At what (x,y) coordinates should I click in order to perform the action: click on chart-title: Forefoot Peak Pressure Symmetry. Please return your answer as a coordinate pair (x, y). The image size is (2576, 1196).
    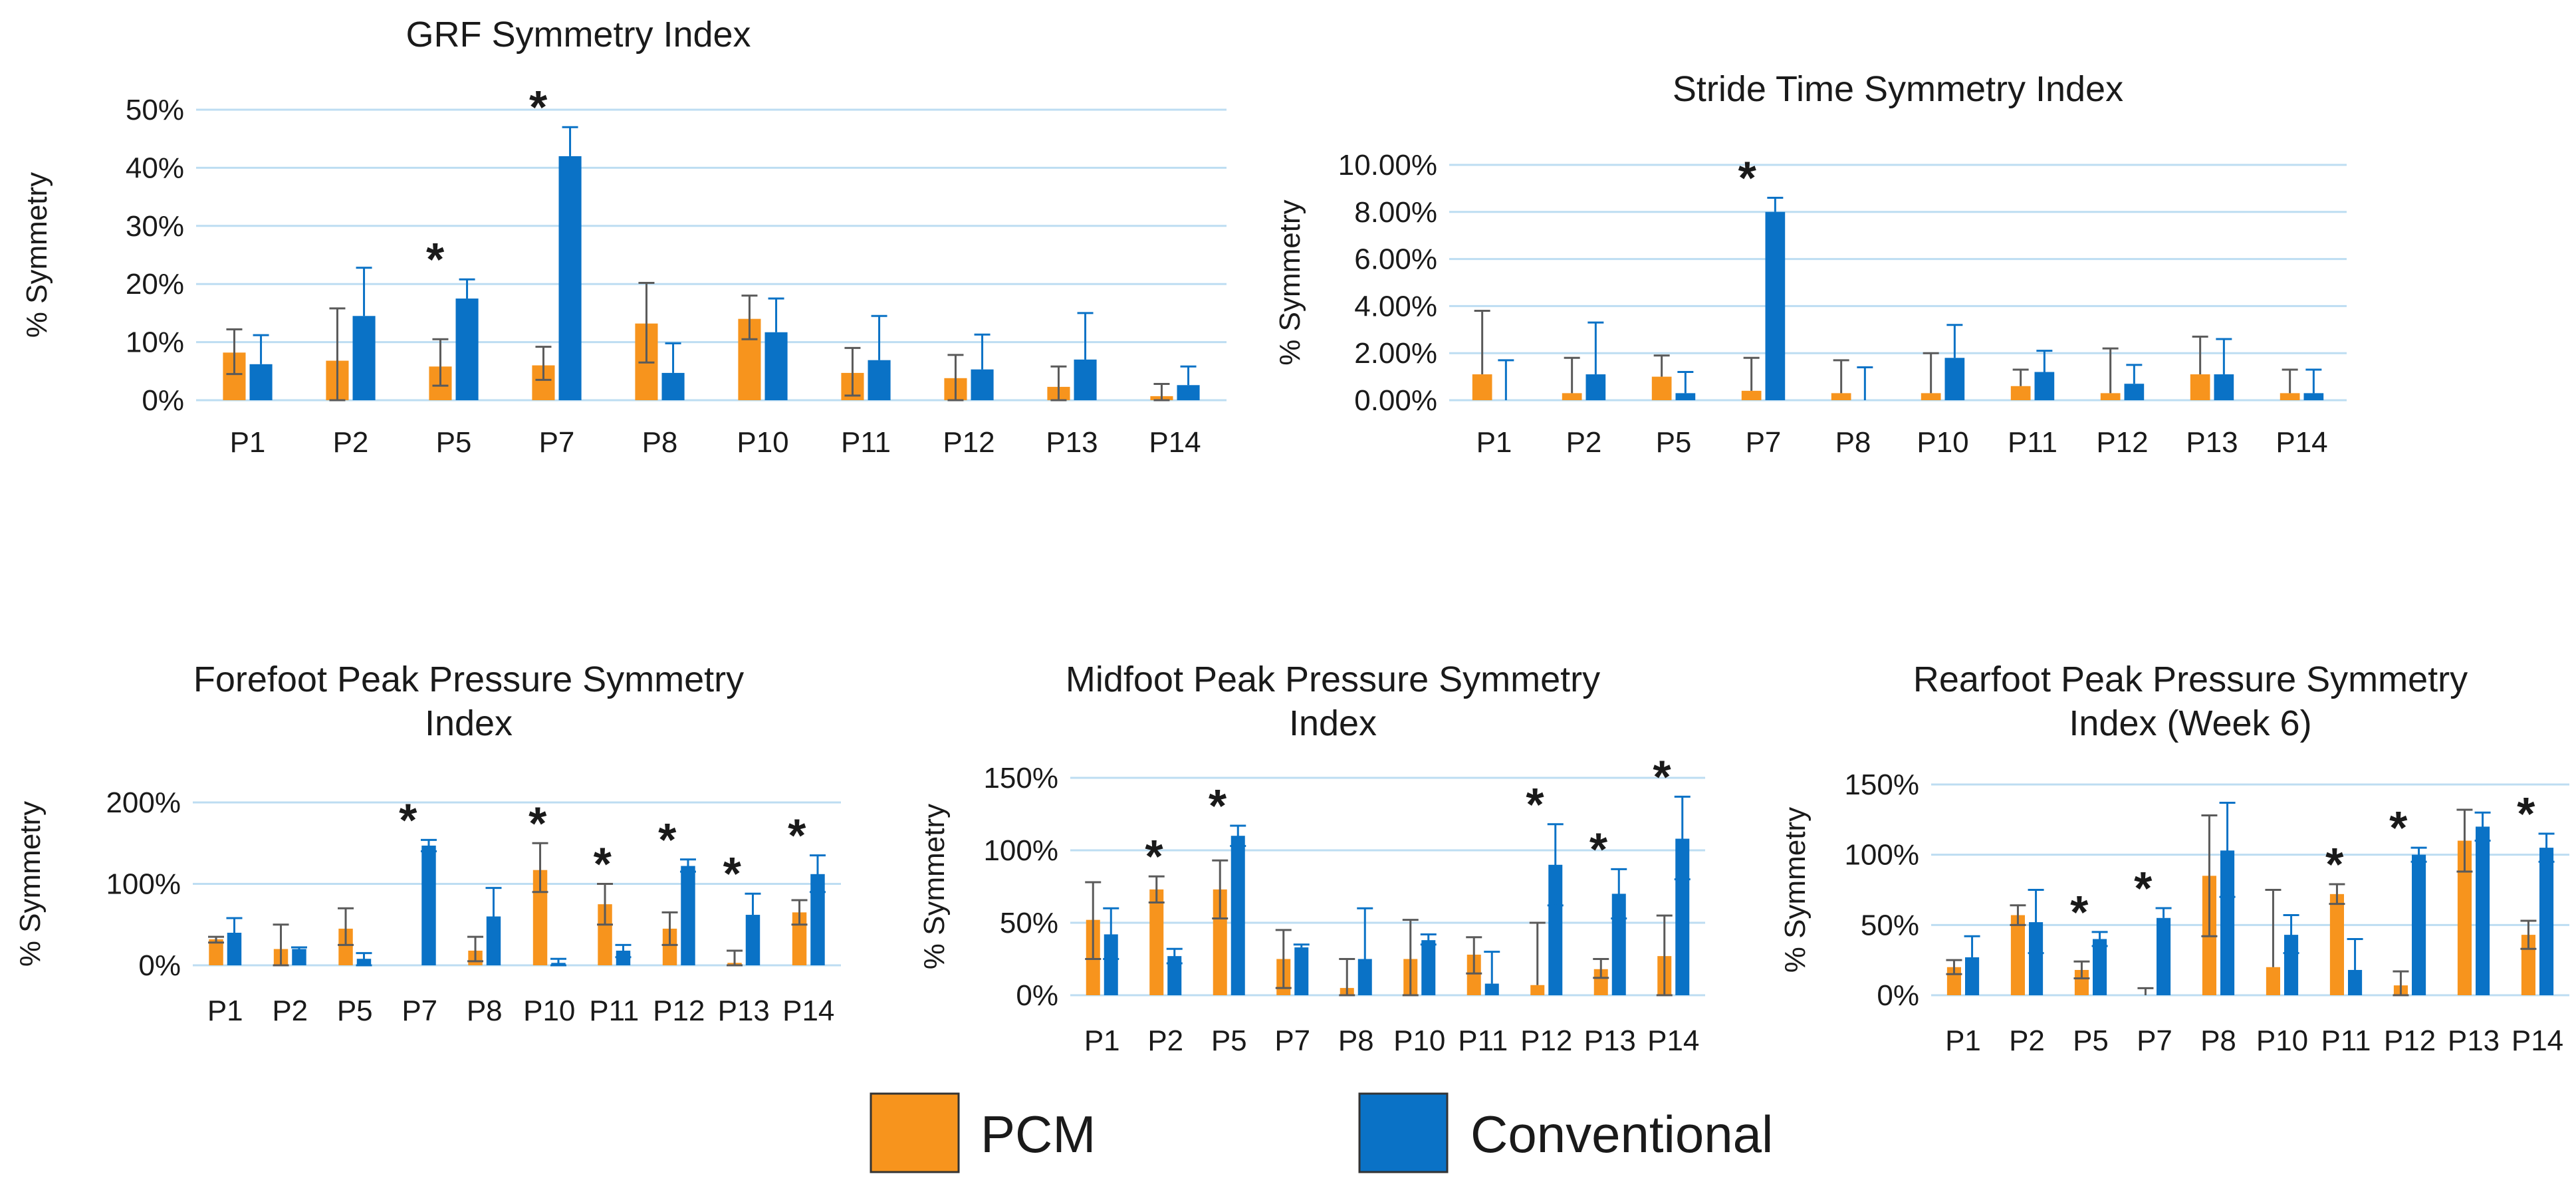
    Looking at the image, I should click on (468, 679).